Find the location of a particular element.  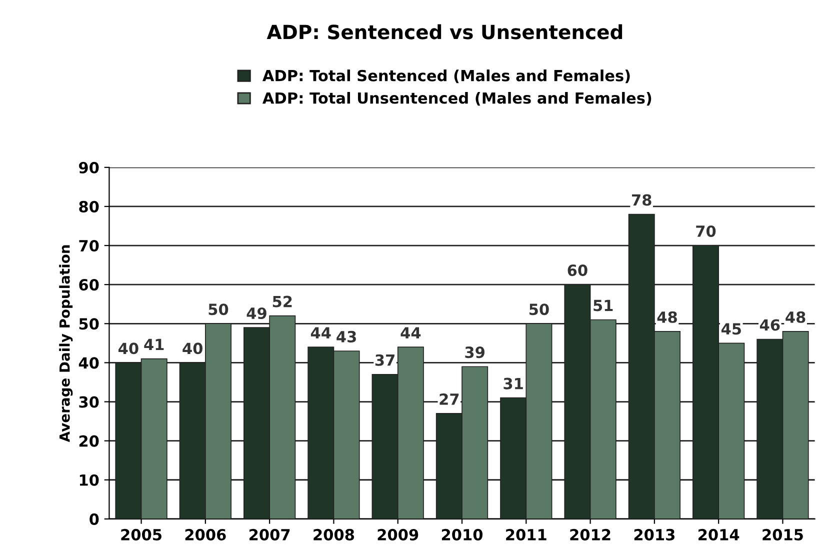

x-tick-label: 2013 is located at coordinates (654, 534).